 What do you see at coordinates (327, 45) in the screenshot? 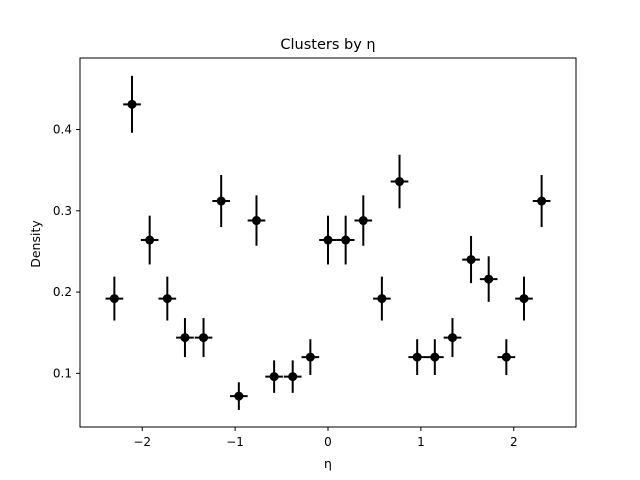
I see `chart-title: Clusters by η` at bounding box center [327, 45].